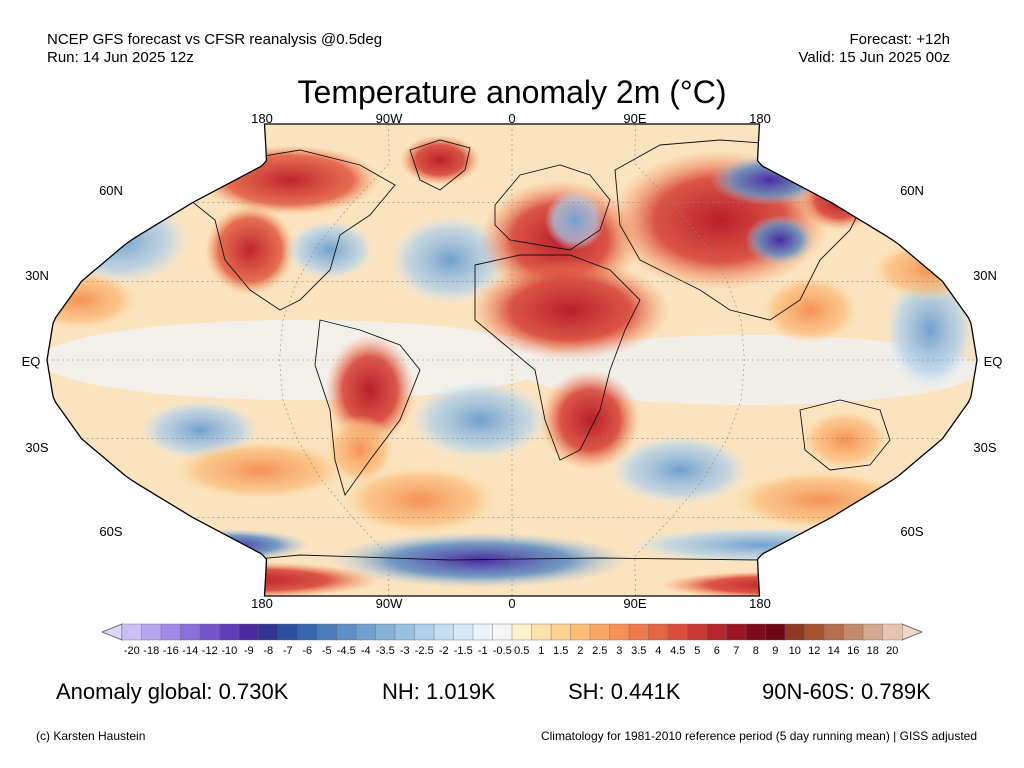  Describe the element at coordinates (389, 118) in the screenshot. I see `lon-label-top: 90W` at that location.